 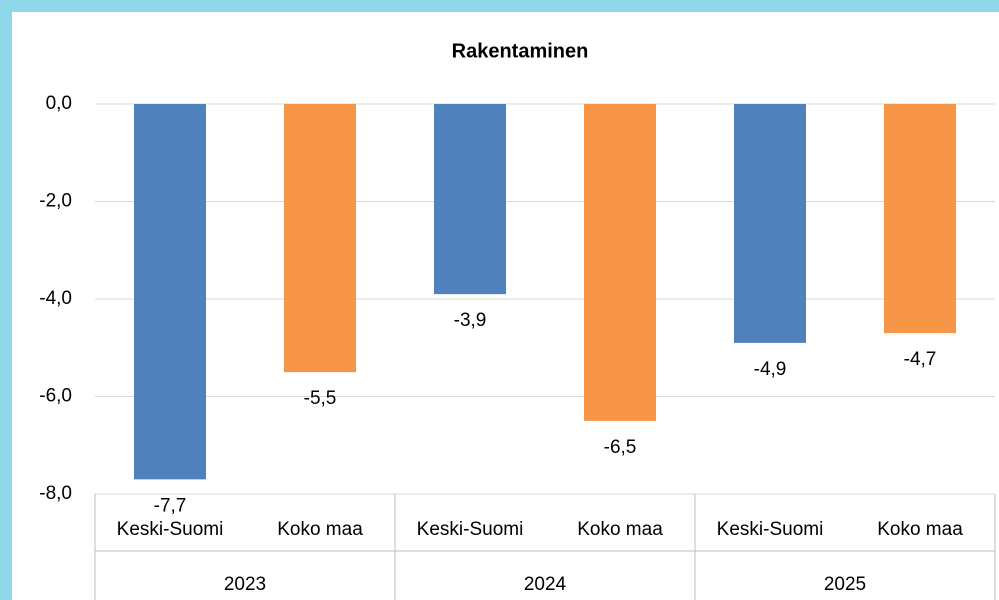 What do you see at coordinates (845, 584) in the screenshot?
I see `group-label: 2025` at bounding box center [845, 584].